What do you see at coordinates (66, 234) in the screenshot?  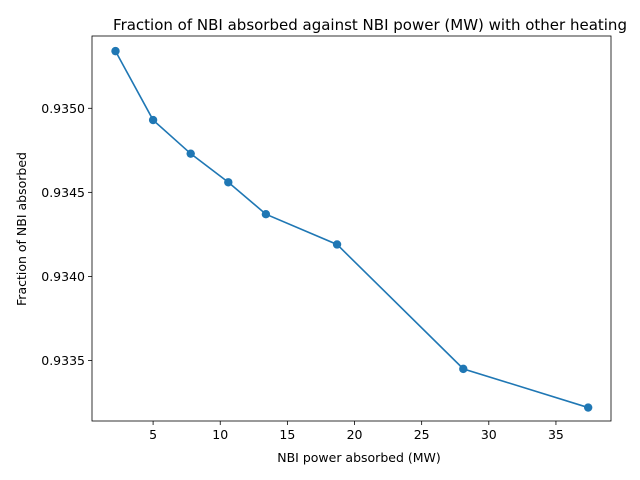 I see `y-axis-ticks: 0.9335 0.9340 0.9345 0.9350` at bounding box center [66, 234].